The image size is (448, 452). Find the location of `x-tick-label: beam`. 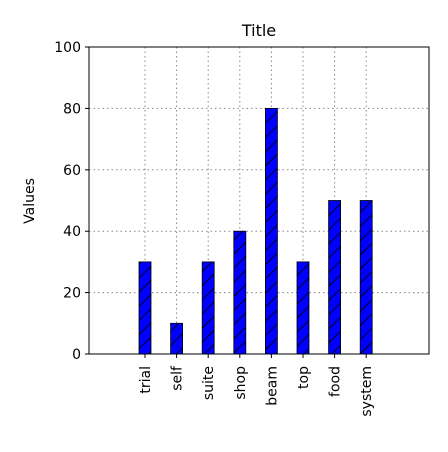

x-tick-label: beam is located at coordinates (272, 386).